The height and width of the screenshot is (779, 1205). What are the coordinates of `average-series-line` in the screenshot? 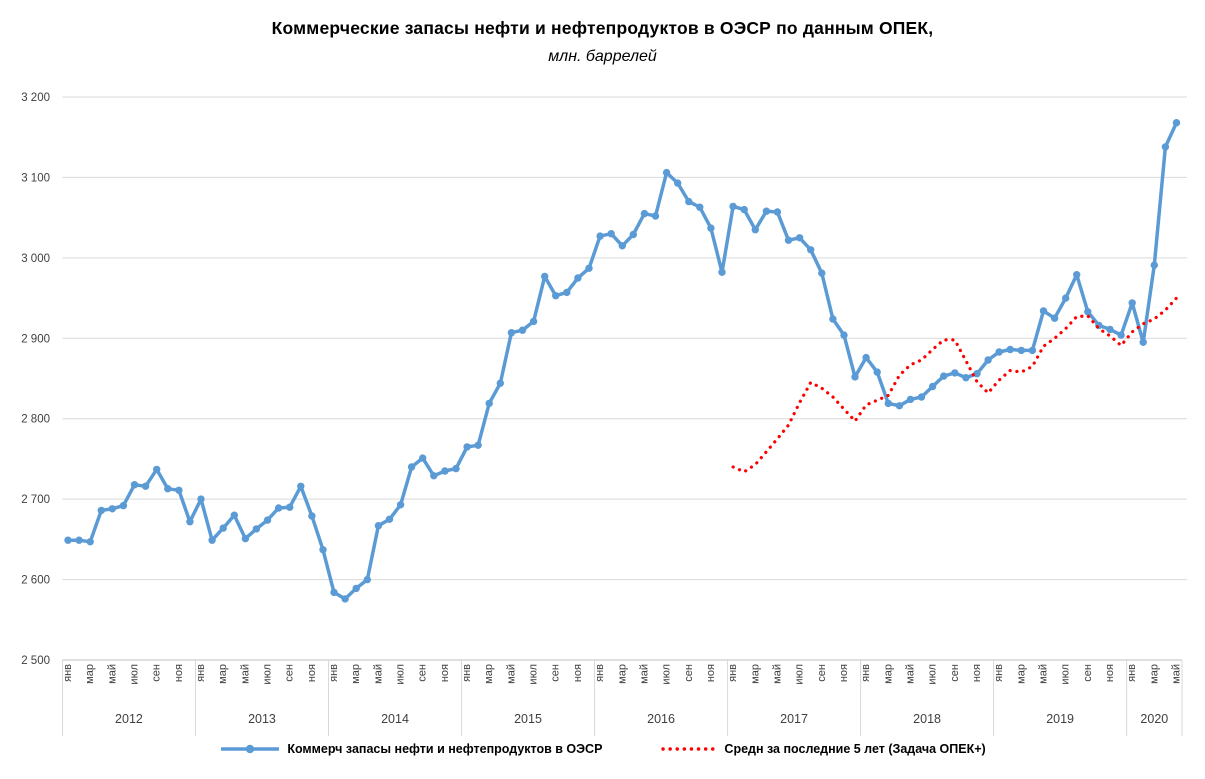 It's located at (955, 385).